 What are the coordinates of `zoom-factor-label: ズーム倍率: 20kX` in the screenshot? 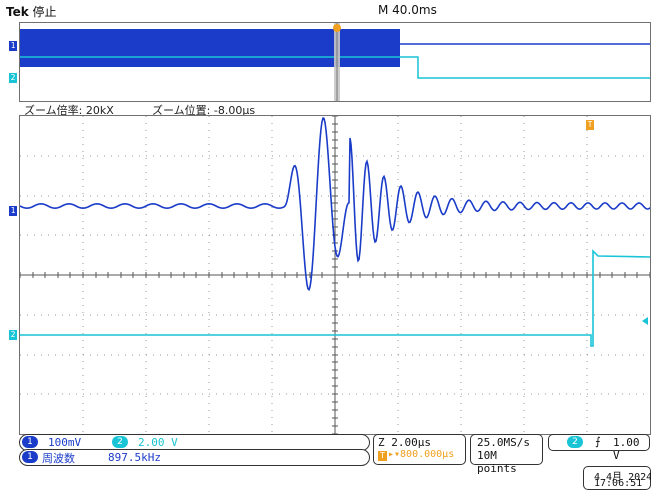 It's located at (69, 110).